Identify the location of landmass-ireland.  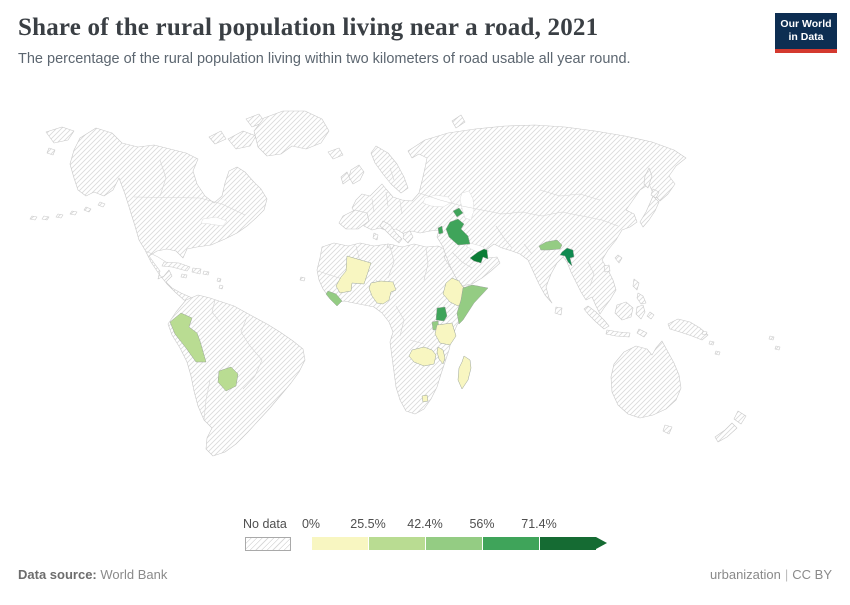
(345, 178).